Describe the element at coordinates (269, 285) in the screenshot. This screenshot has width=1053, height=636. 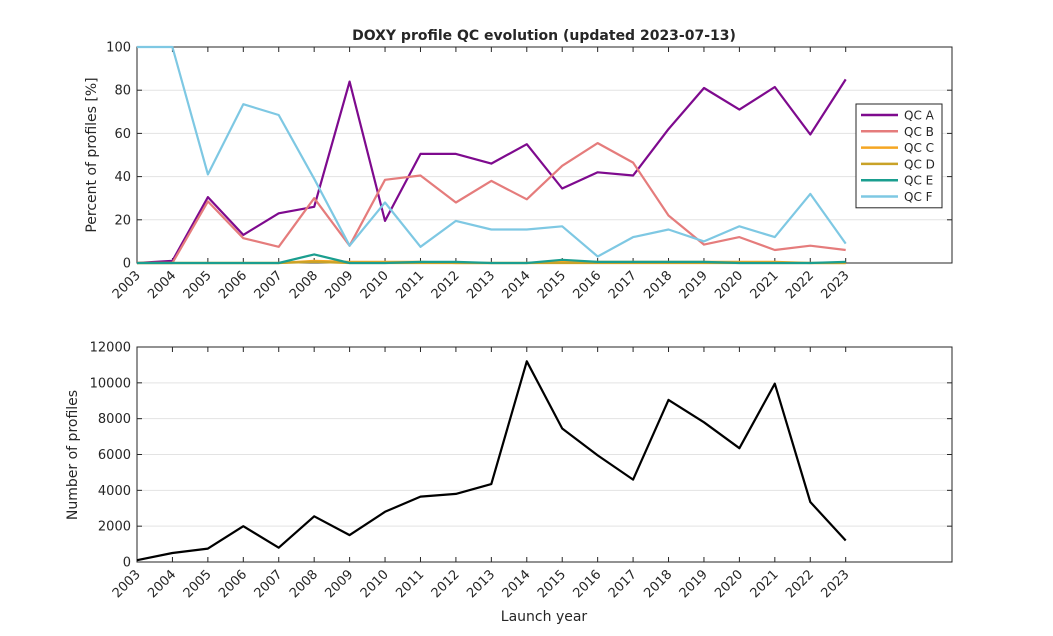
I see `top-x-tick-label: 2007` at that location.